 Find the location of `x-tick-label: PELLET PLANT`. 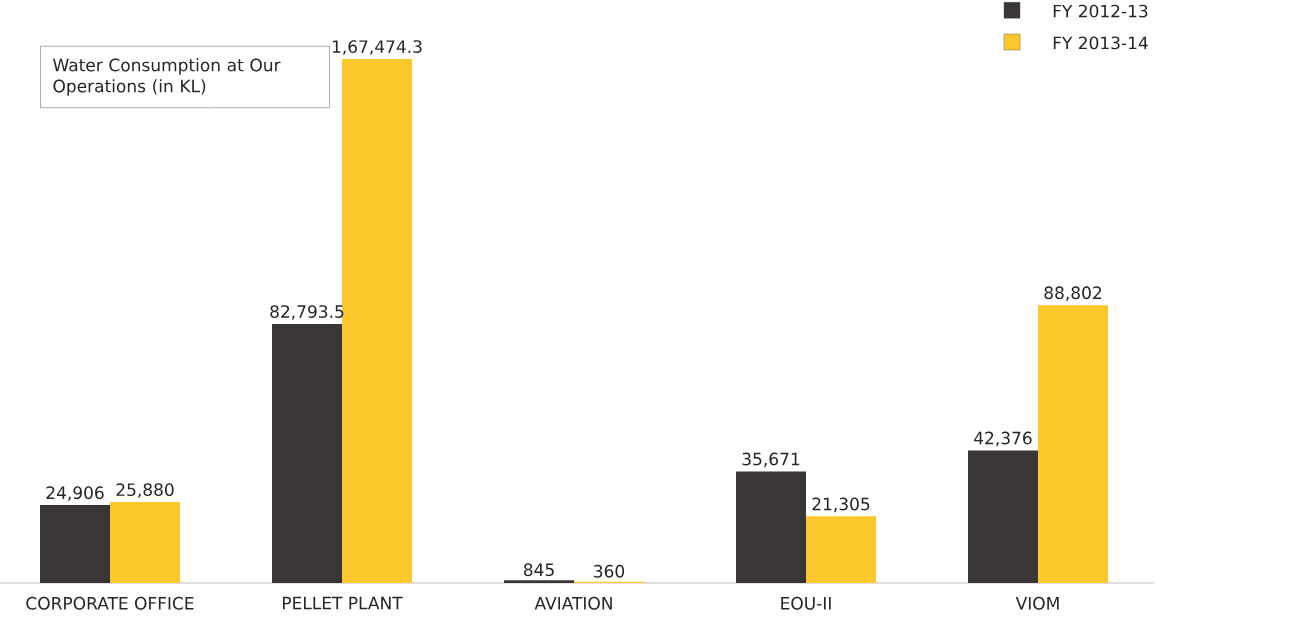

x-tick-label: PELLET PLANT is located at coordinates (343, 603).